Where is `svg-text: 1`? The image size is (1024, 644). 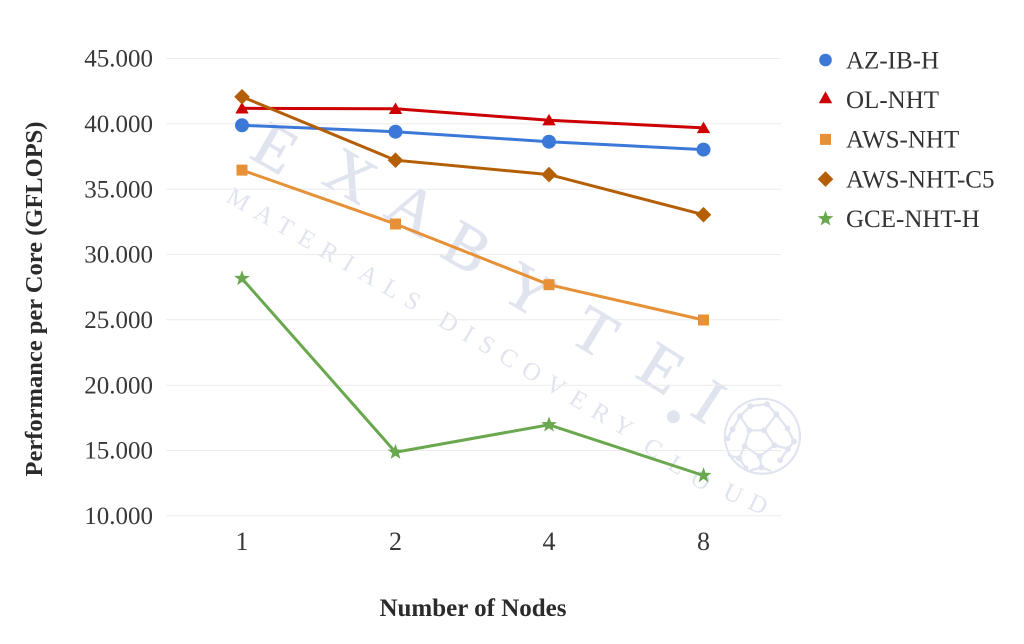 svg-text: 1 is located at coordinates (242, 541).